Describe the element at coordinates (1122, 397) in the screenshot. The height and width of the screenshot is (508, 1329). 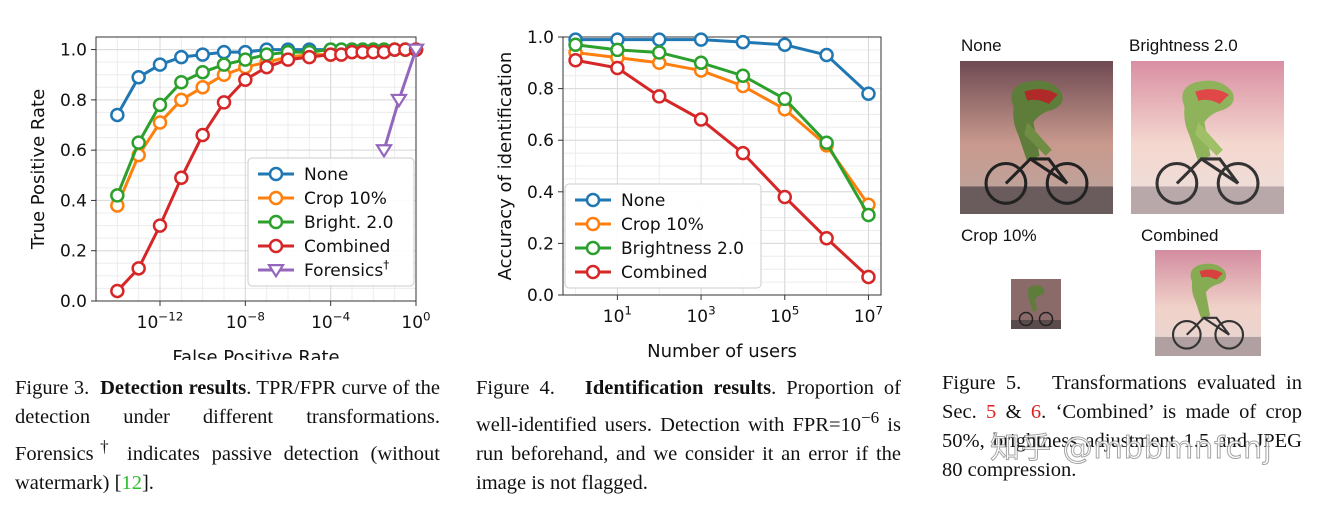
I see `caption-text: Transformations evaluated in Sec.` at that location.